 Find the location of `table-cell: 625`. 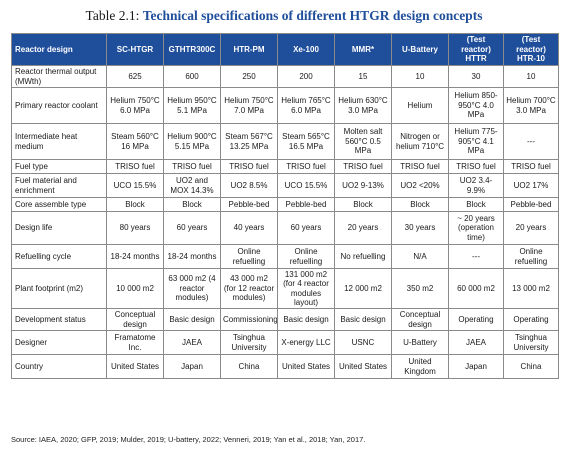

table-cell: 625 is located at coordinates (135, 76).